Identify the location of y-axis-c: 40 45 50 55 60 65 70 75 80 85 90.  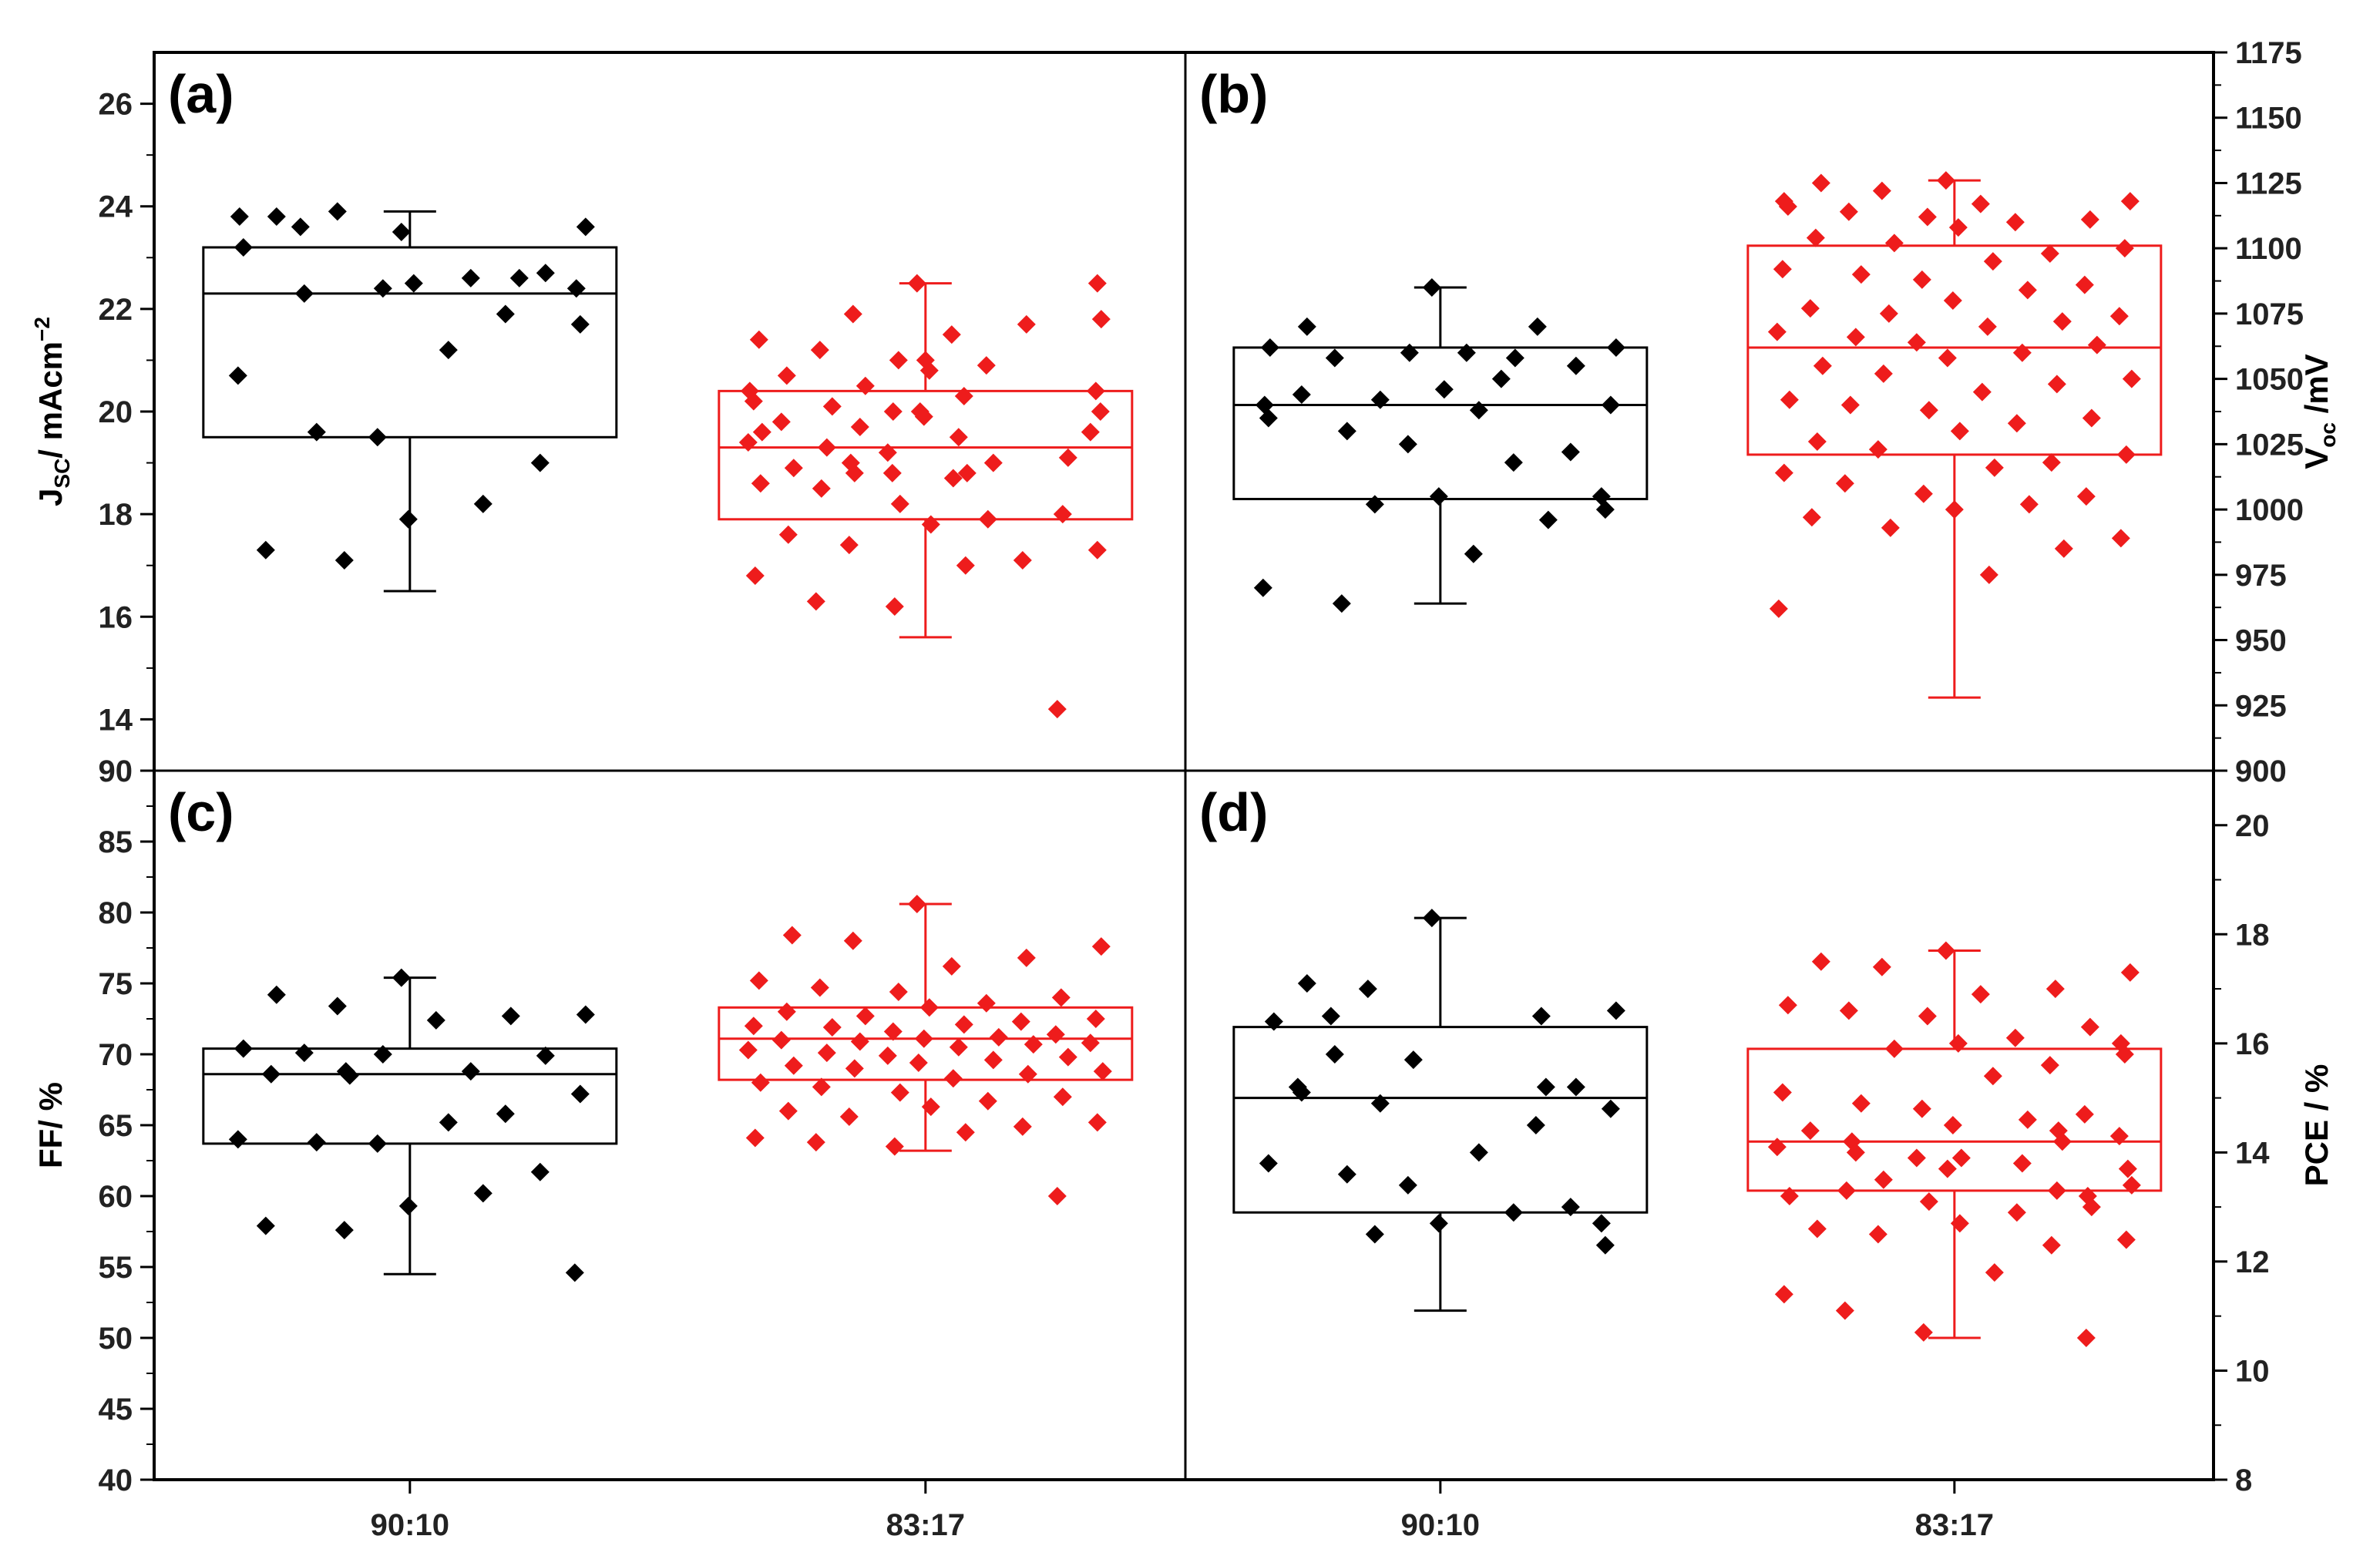
(126, 1125).